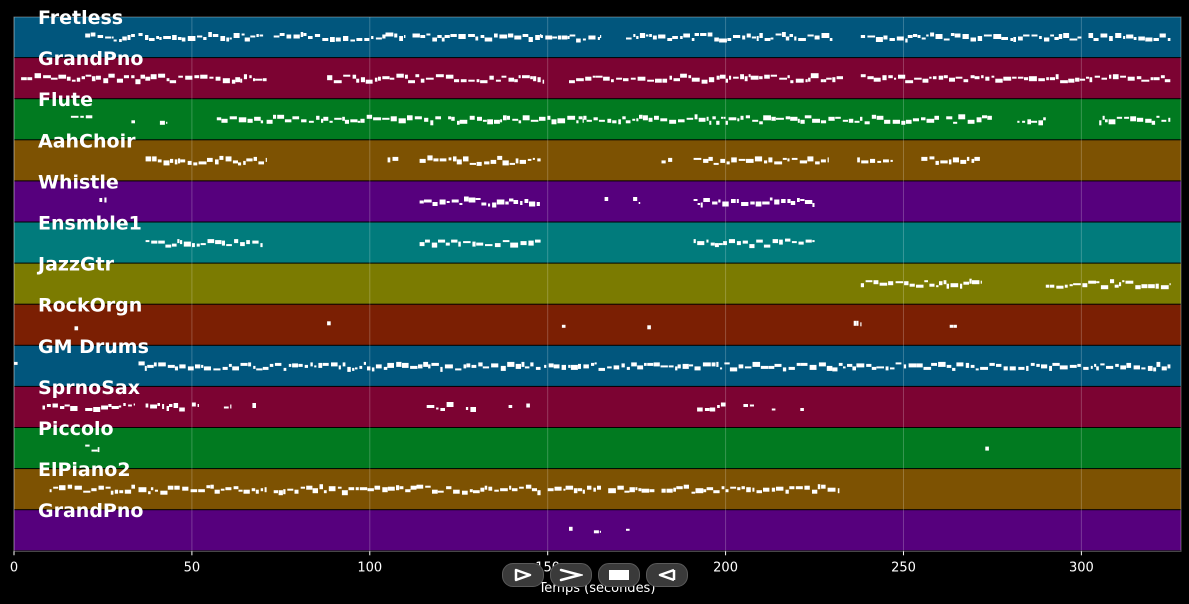 The image size is (1189, 604). What do you see at coordinates (619, 575) in the screenshot?
I see `stop-button` at bounding box center [619, 575].